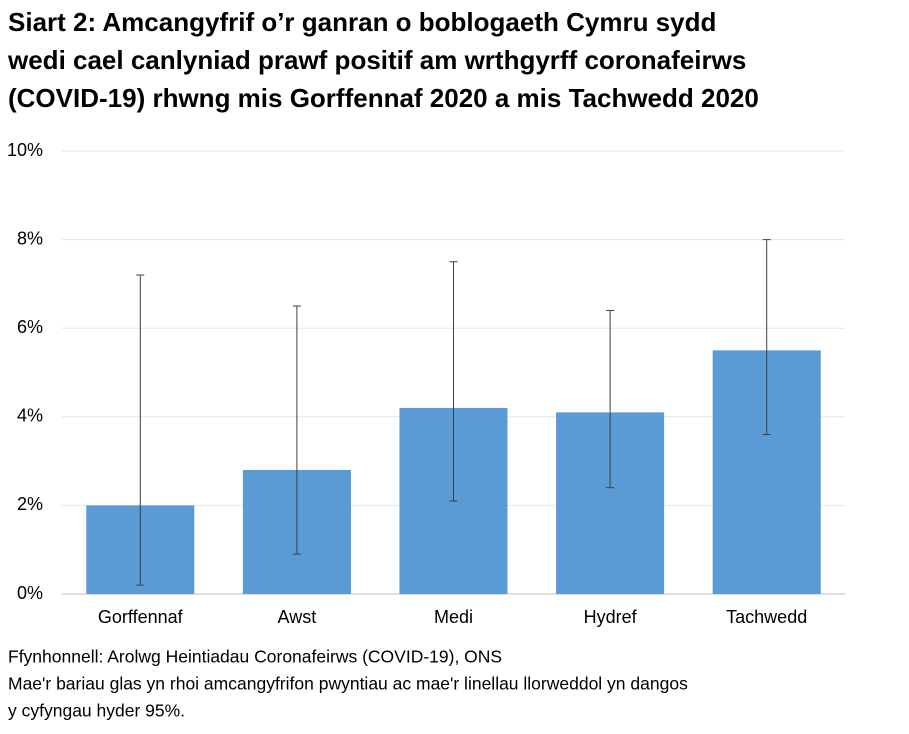  Describe the element at coordinates (30, 327) in the screenshot. I see `y-tick-label: 6%` at that location.